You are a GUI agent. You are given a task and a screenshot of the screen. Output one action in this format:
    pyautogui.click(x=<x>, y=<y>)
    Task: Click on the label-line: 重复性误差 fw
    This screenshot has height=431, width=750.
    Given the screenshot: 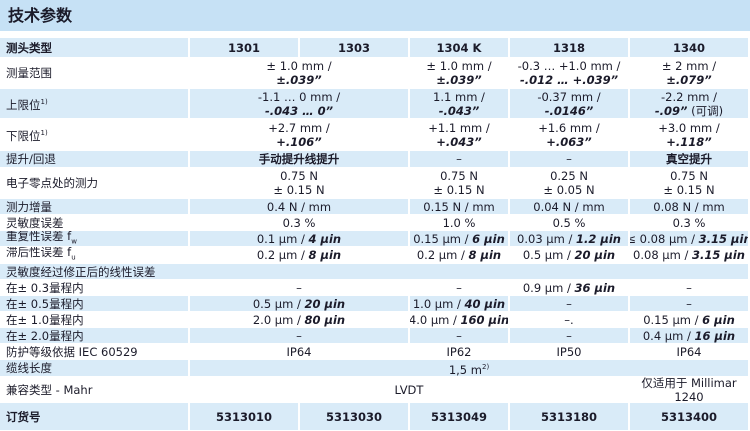 What is the action you would take?
    pyautogui.click(x=97, y=238)
    